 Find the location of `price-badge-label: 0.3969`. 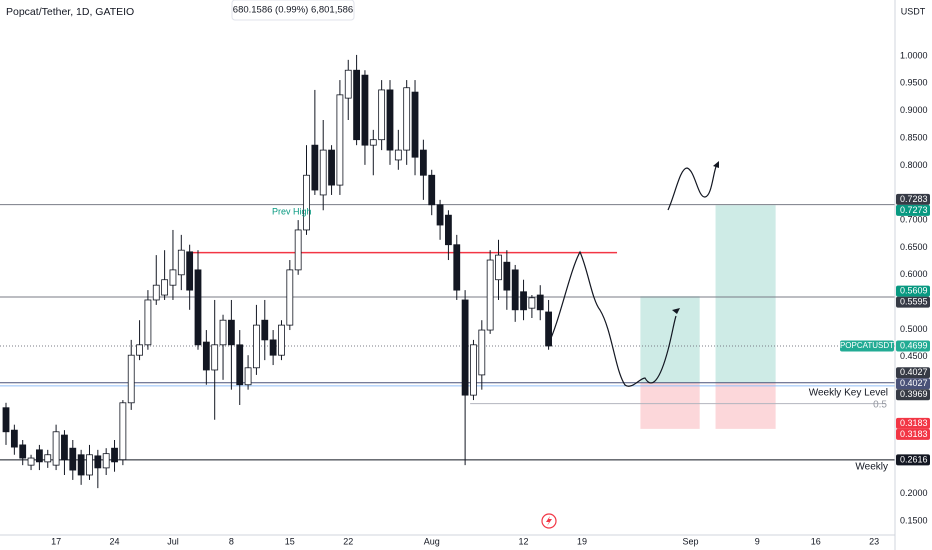

price-badge-label: 0.3969 is located at coordinates (914, 394).